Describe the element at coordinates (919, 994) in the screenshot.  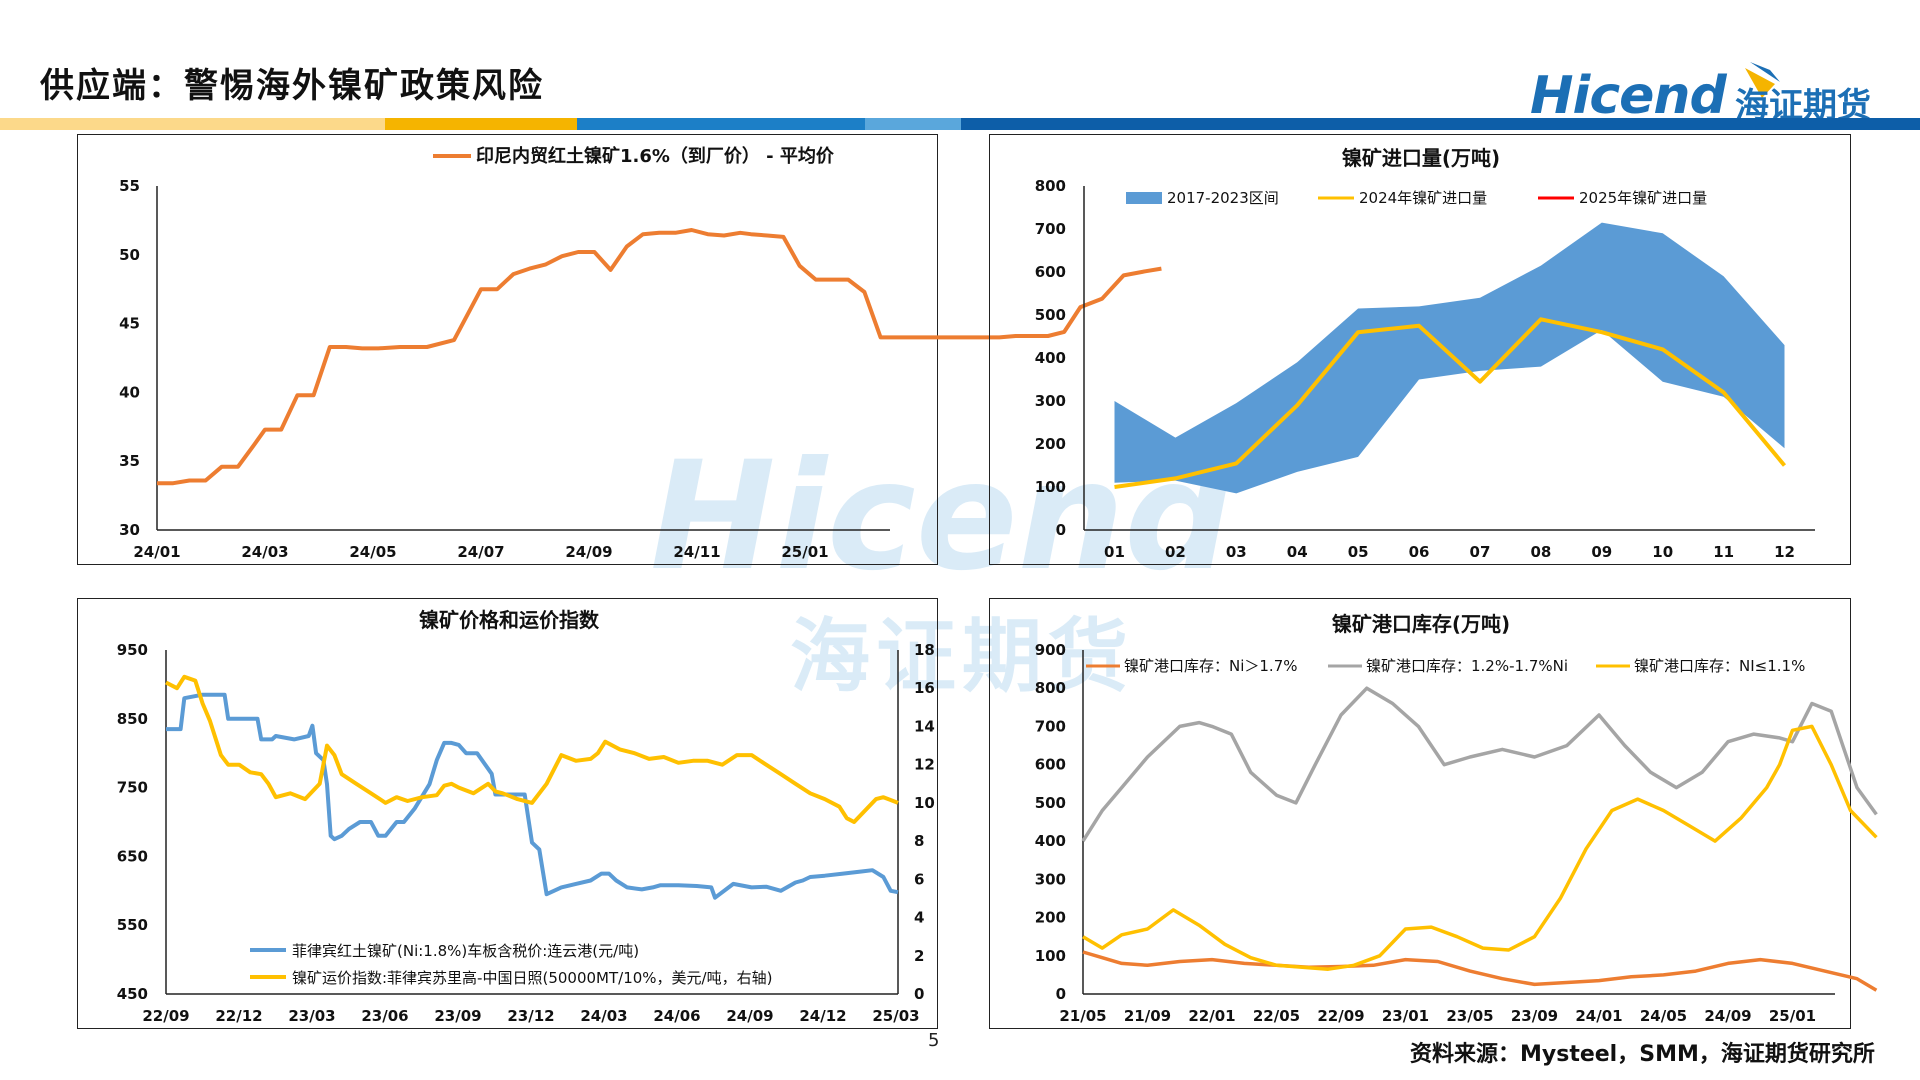
I see `y-tick-label-right: 0` at that location.